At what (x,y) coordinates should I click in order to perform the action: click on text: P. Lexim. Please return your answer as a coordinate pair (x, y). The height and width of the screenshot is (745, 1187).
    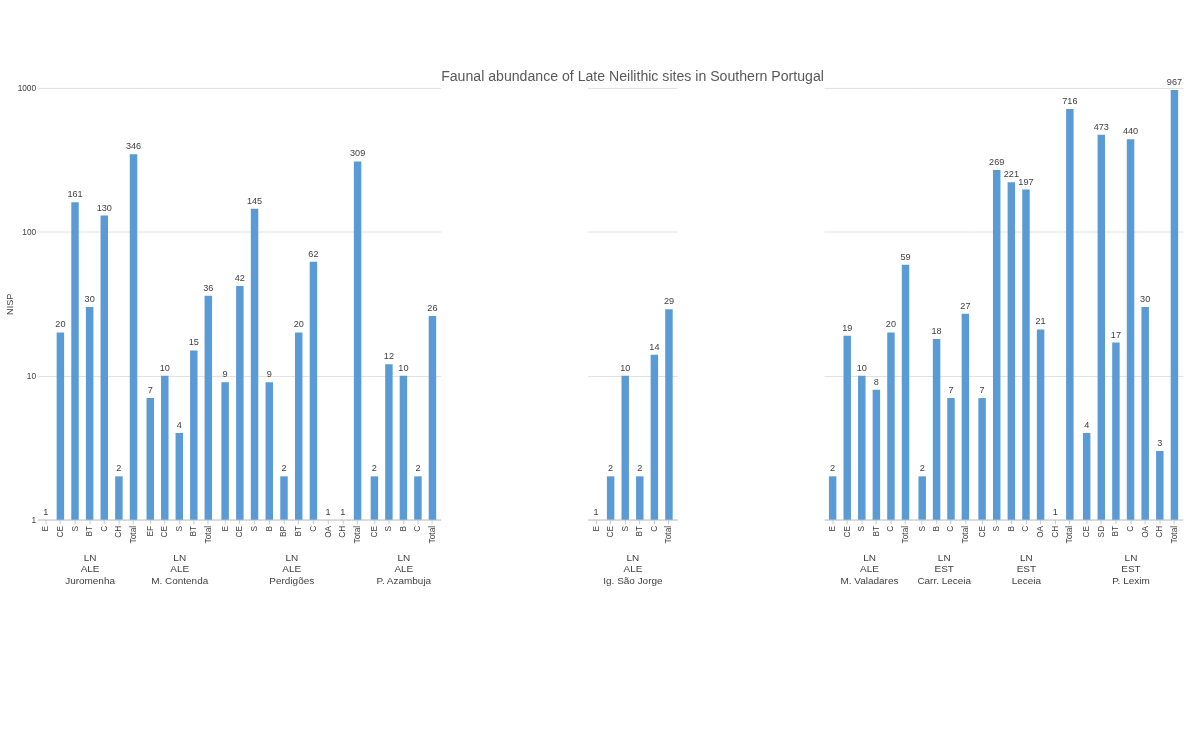
    Looking at the image, I should click on (1131, 581).